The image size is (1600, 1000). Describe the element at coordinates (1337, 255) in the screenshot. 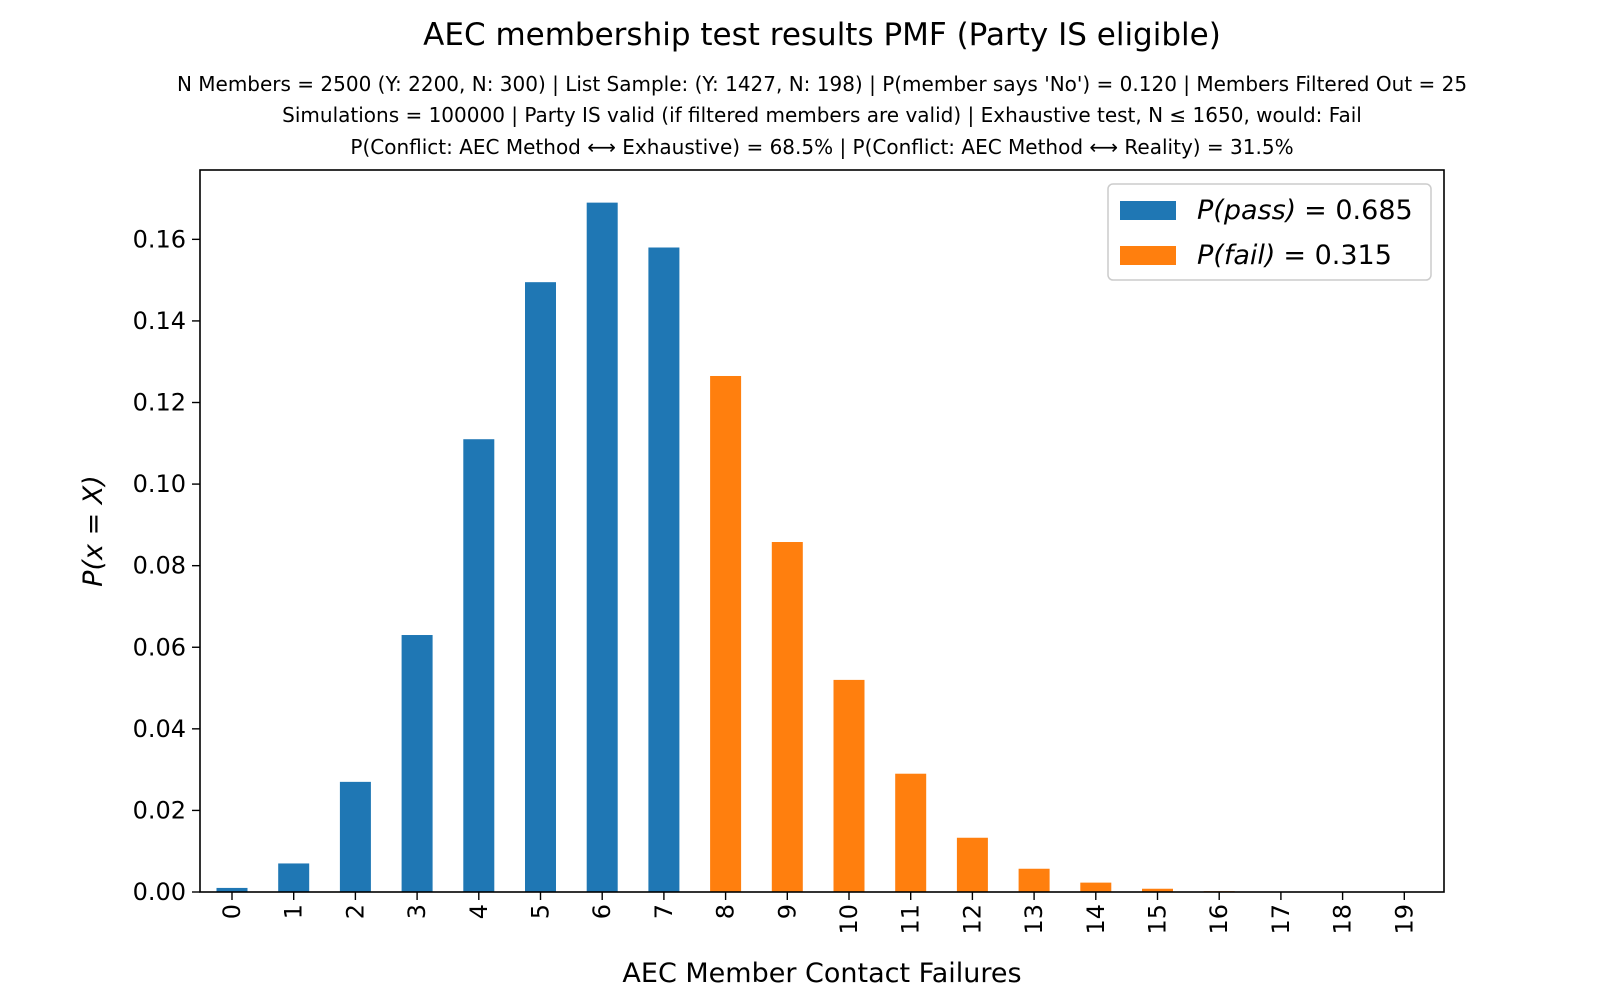

I see `legend-fail-value: = 0.315` at that location.